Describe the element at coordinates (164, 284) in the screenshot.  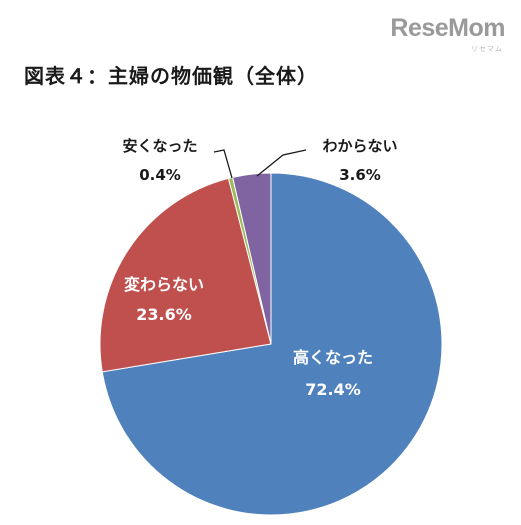
I see `slice-label-2: 変わらない` at that location.